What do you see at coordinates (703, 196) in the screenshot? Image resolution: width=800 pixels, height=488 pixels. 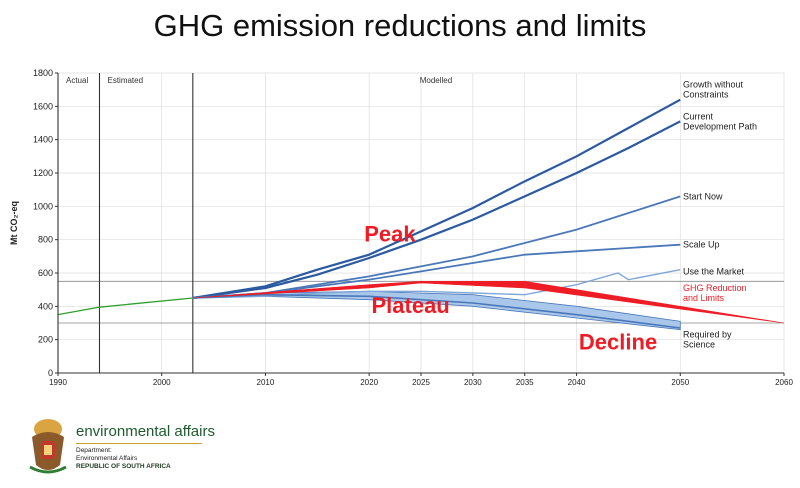 I see `series-label-start: Start Now` at bounding box center [703, 196].